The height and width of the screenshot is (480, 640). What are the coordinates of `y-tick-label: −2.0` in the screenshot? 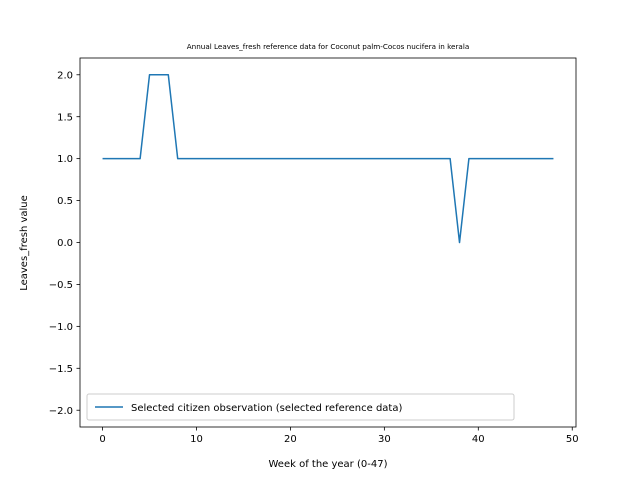 It's located at (61, 411).